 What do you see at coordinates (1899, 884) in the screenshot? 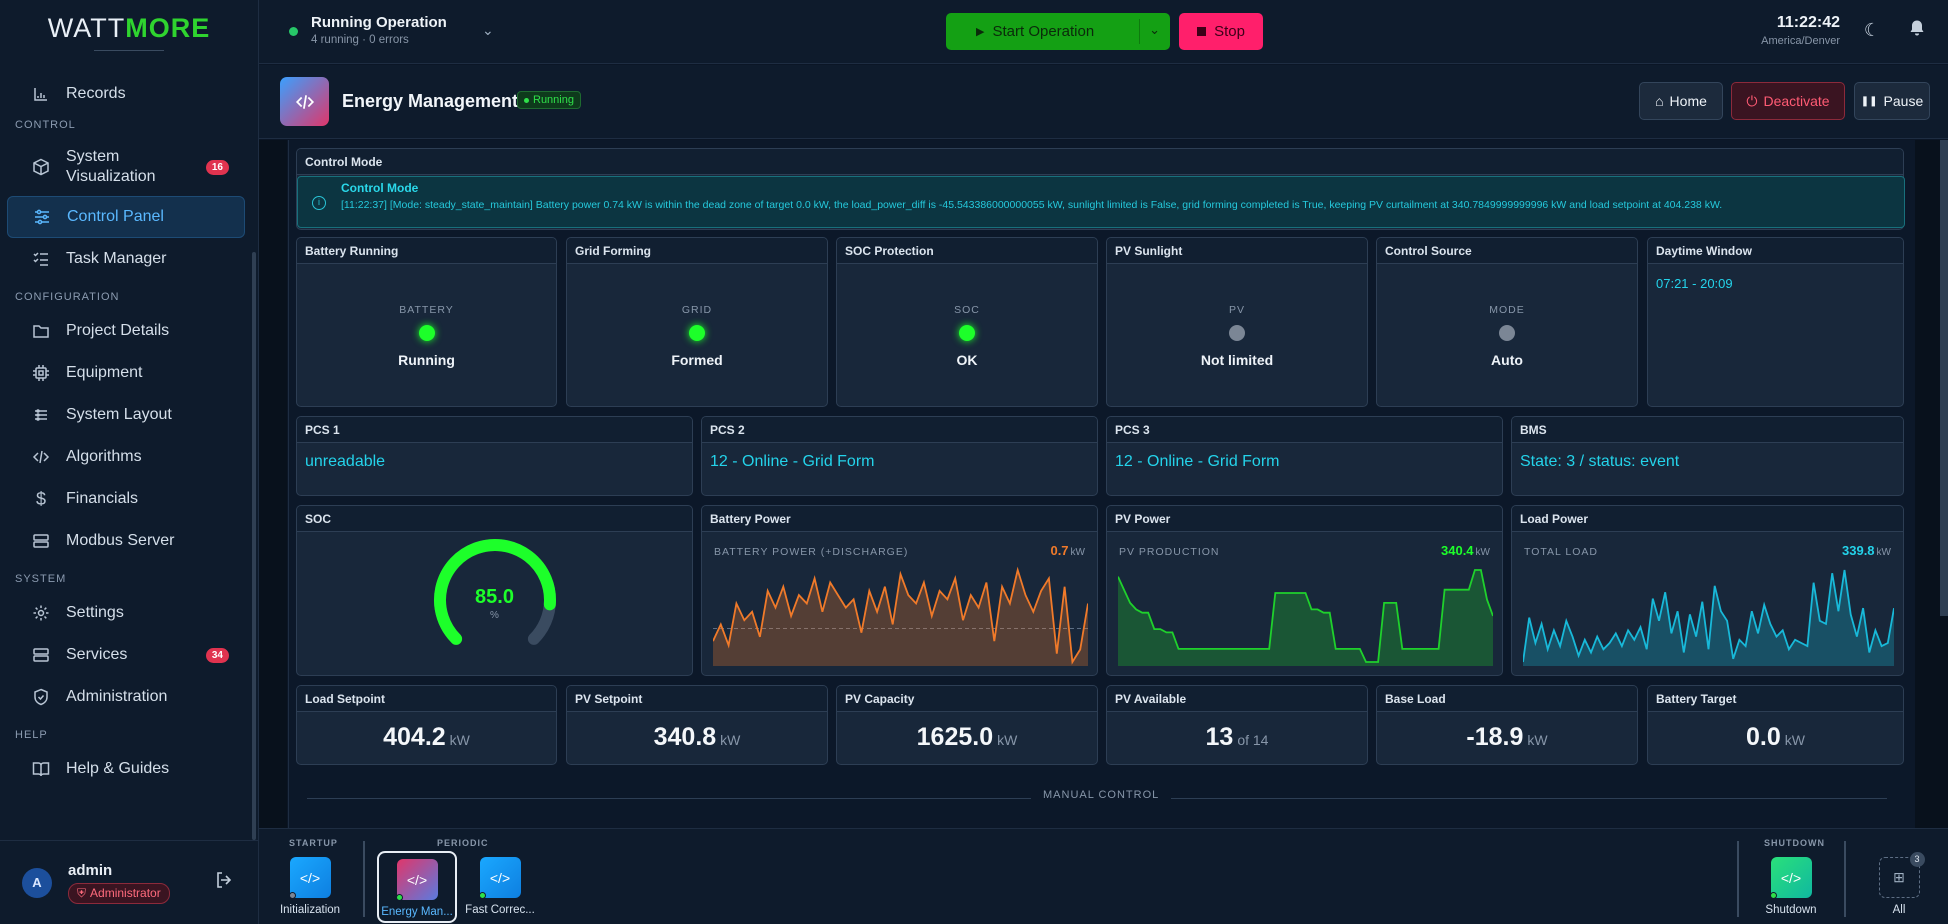
I see `dock-all-button: ⊞ 3 All` at bounding box center [1899, 884].